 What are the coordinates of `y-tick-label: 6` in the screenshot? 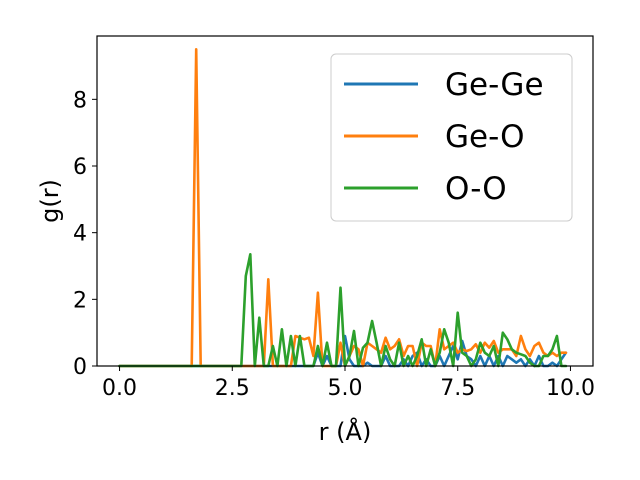 It's located at (80, 167).